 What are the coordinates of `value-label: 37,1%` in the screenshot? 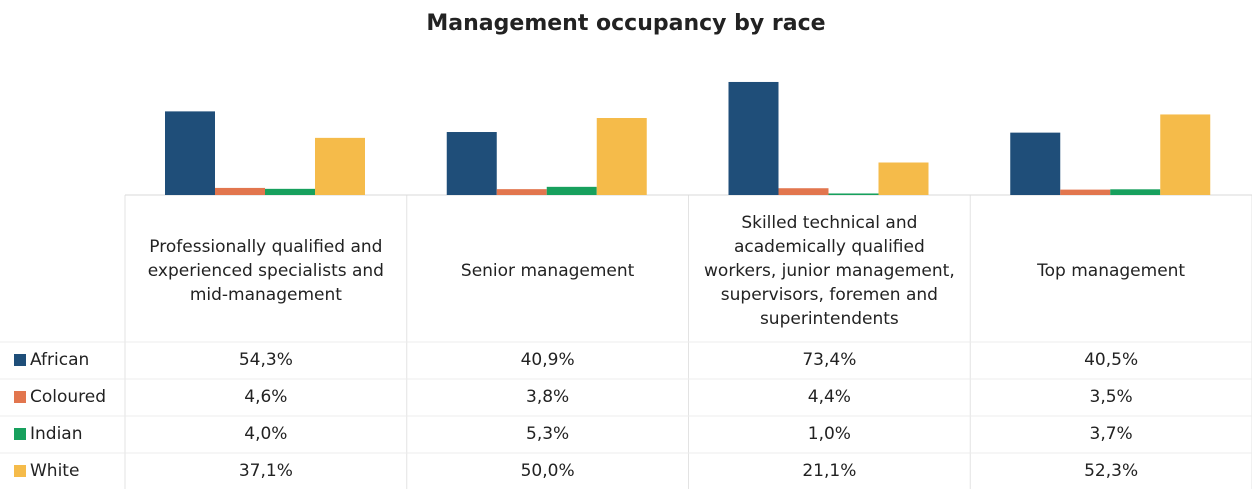 It's located at (266, 471).